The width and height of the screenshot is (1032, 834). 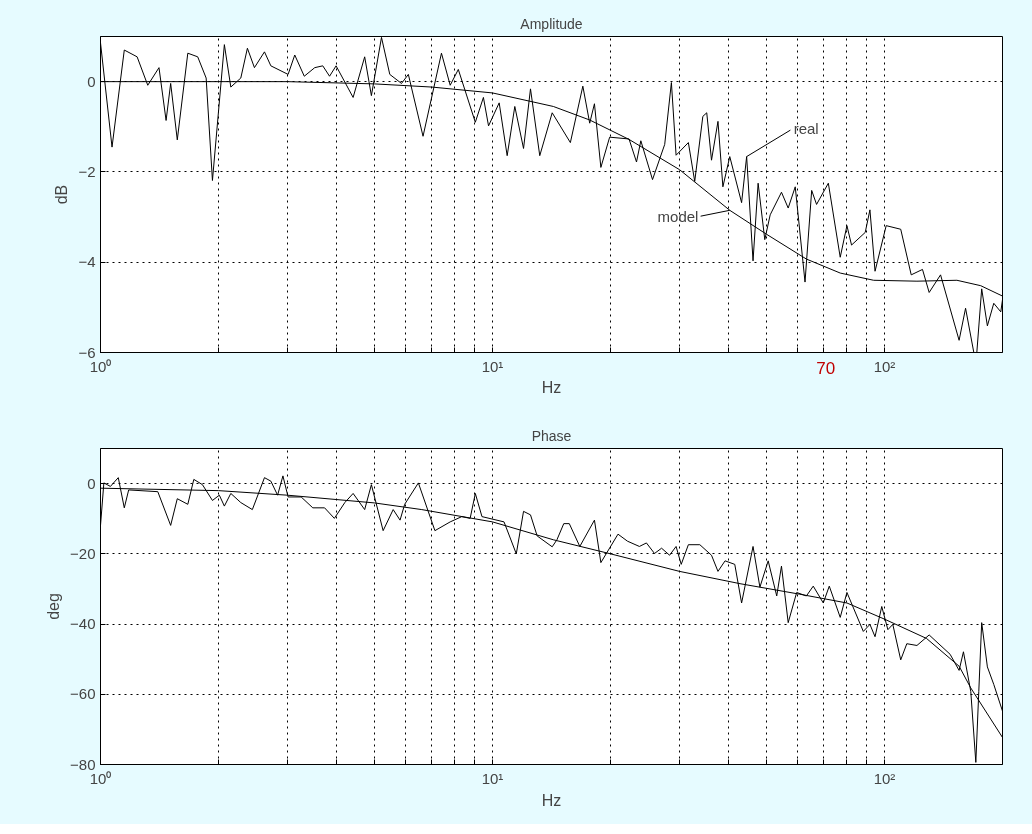 I want to click on y-tick-label: −60, so click(x=83, y=694).